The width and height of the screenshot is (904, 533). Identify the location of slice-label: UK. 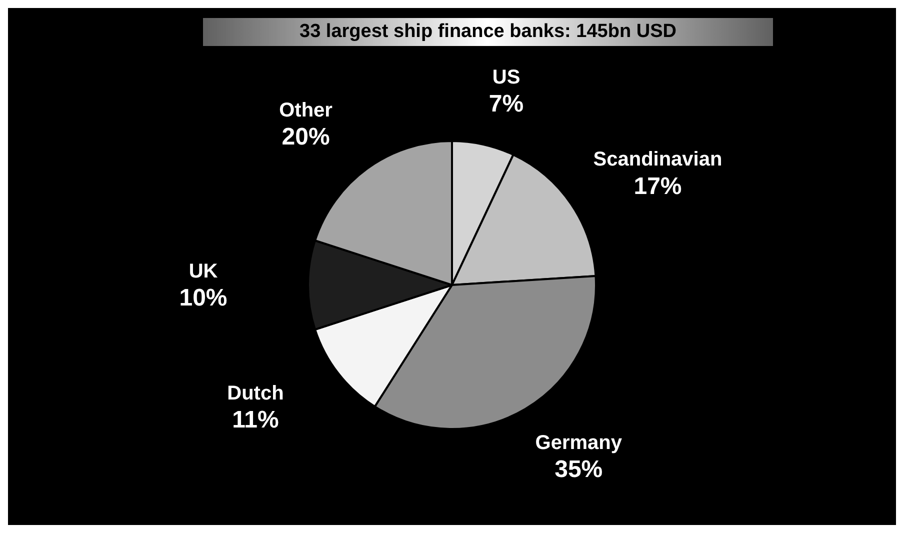
(203, 271).